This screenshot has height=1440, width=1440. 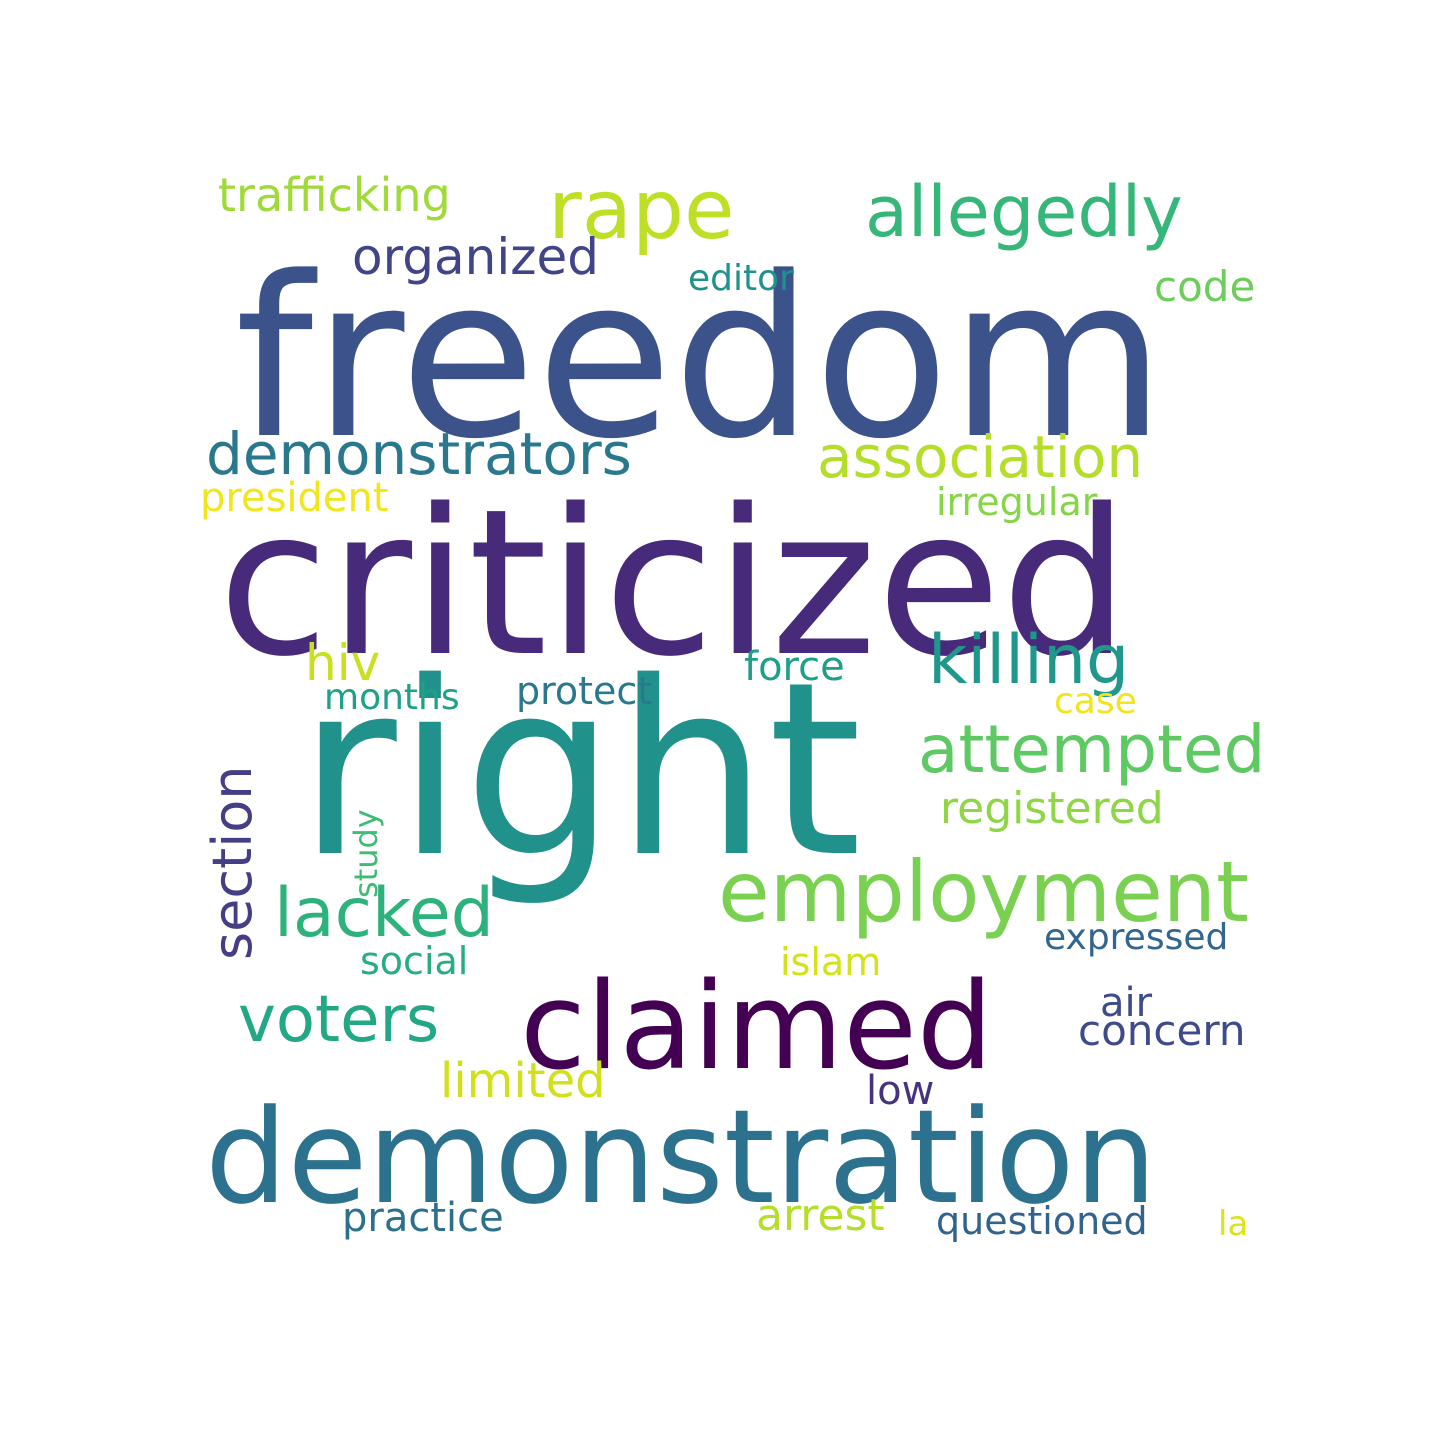 What do you see at coordinates (641, 210) in the screenshot?
I see `word-rape: rape` at bounding box center [641, 210].